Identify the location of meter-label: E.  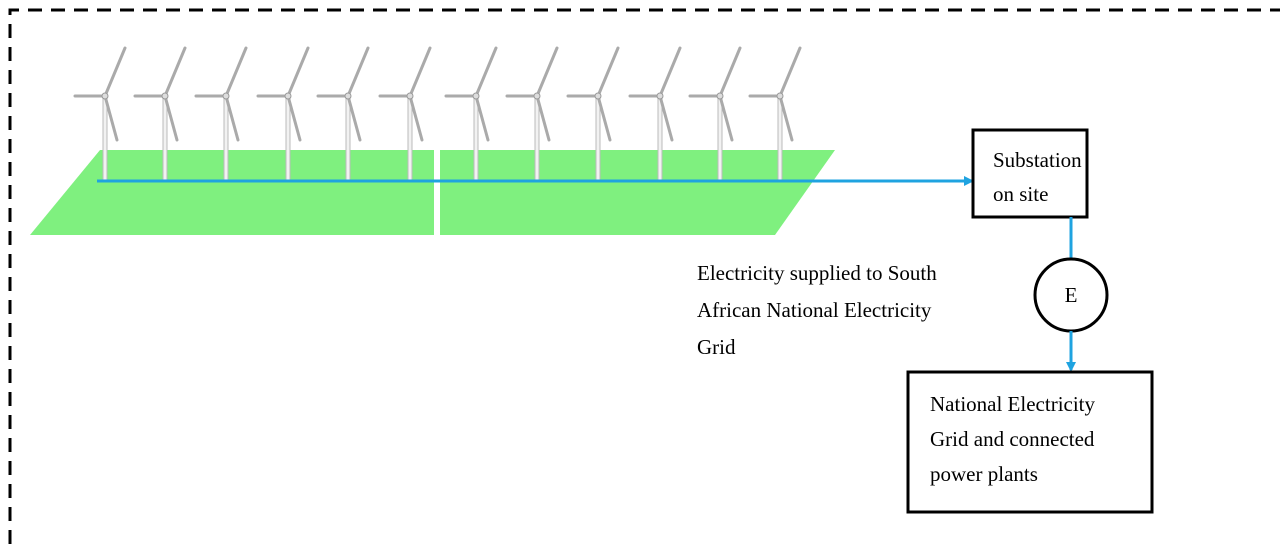
(1071, 295).